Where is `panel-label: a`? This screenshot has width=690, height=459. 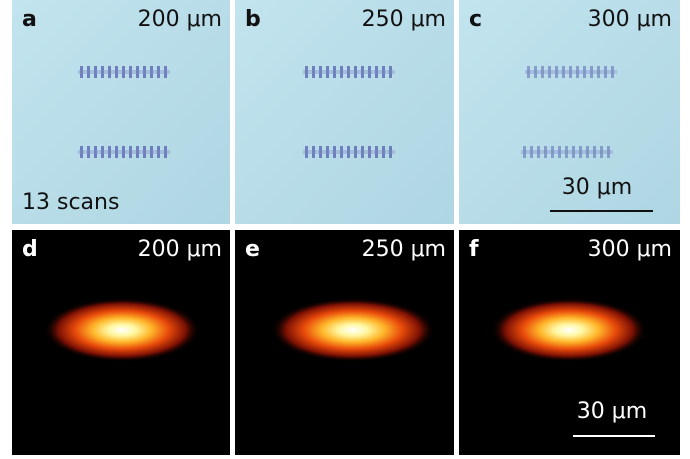
panel-label: a is located at coordinates (29, 19).